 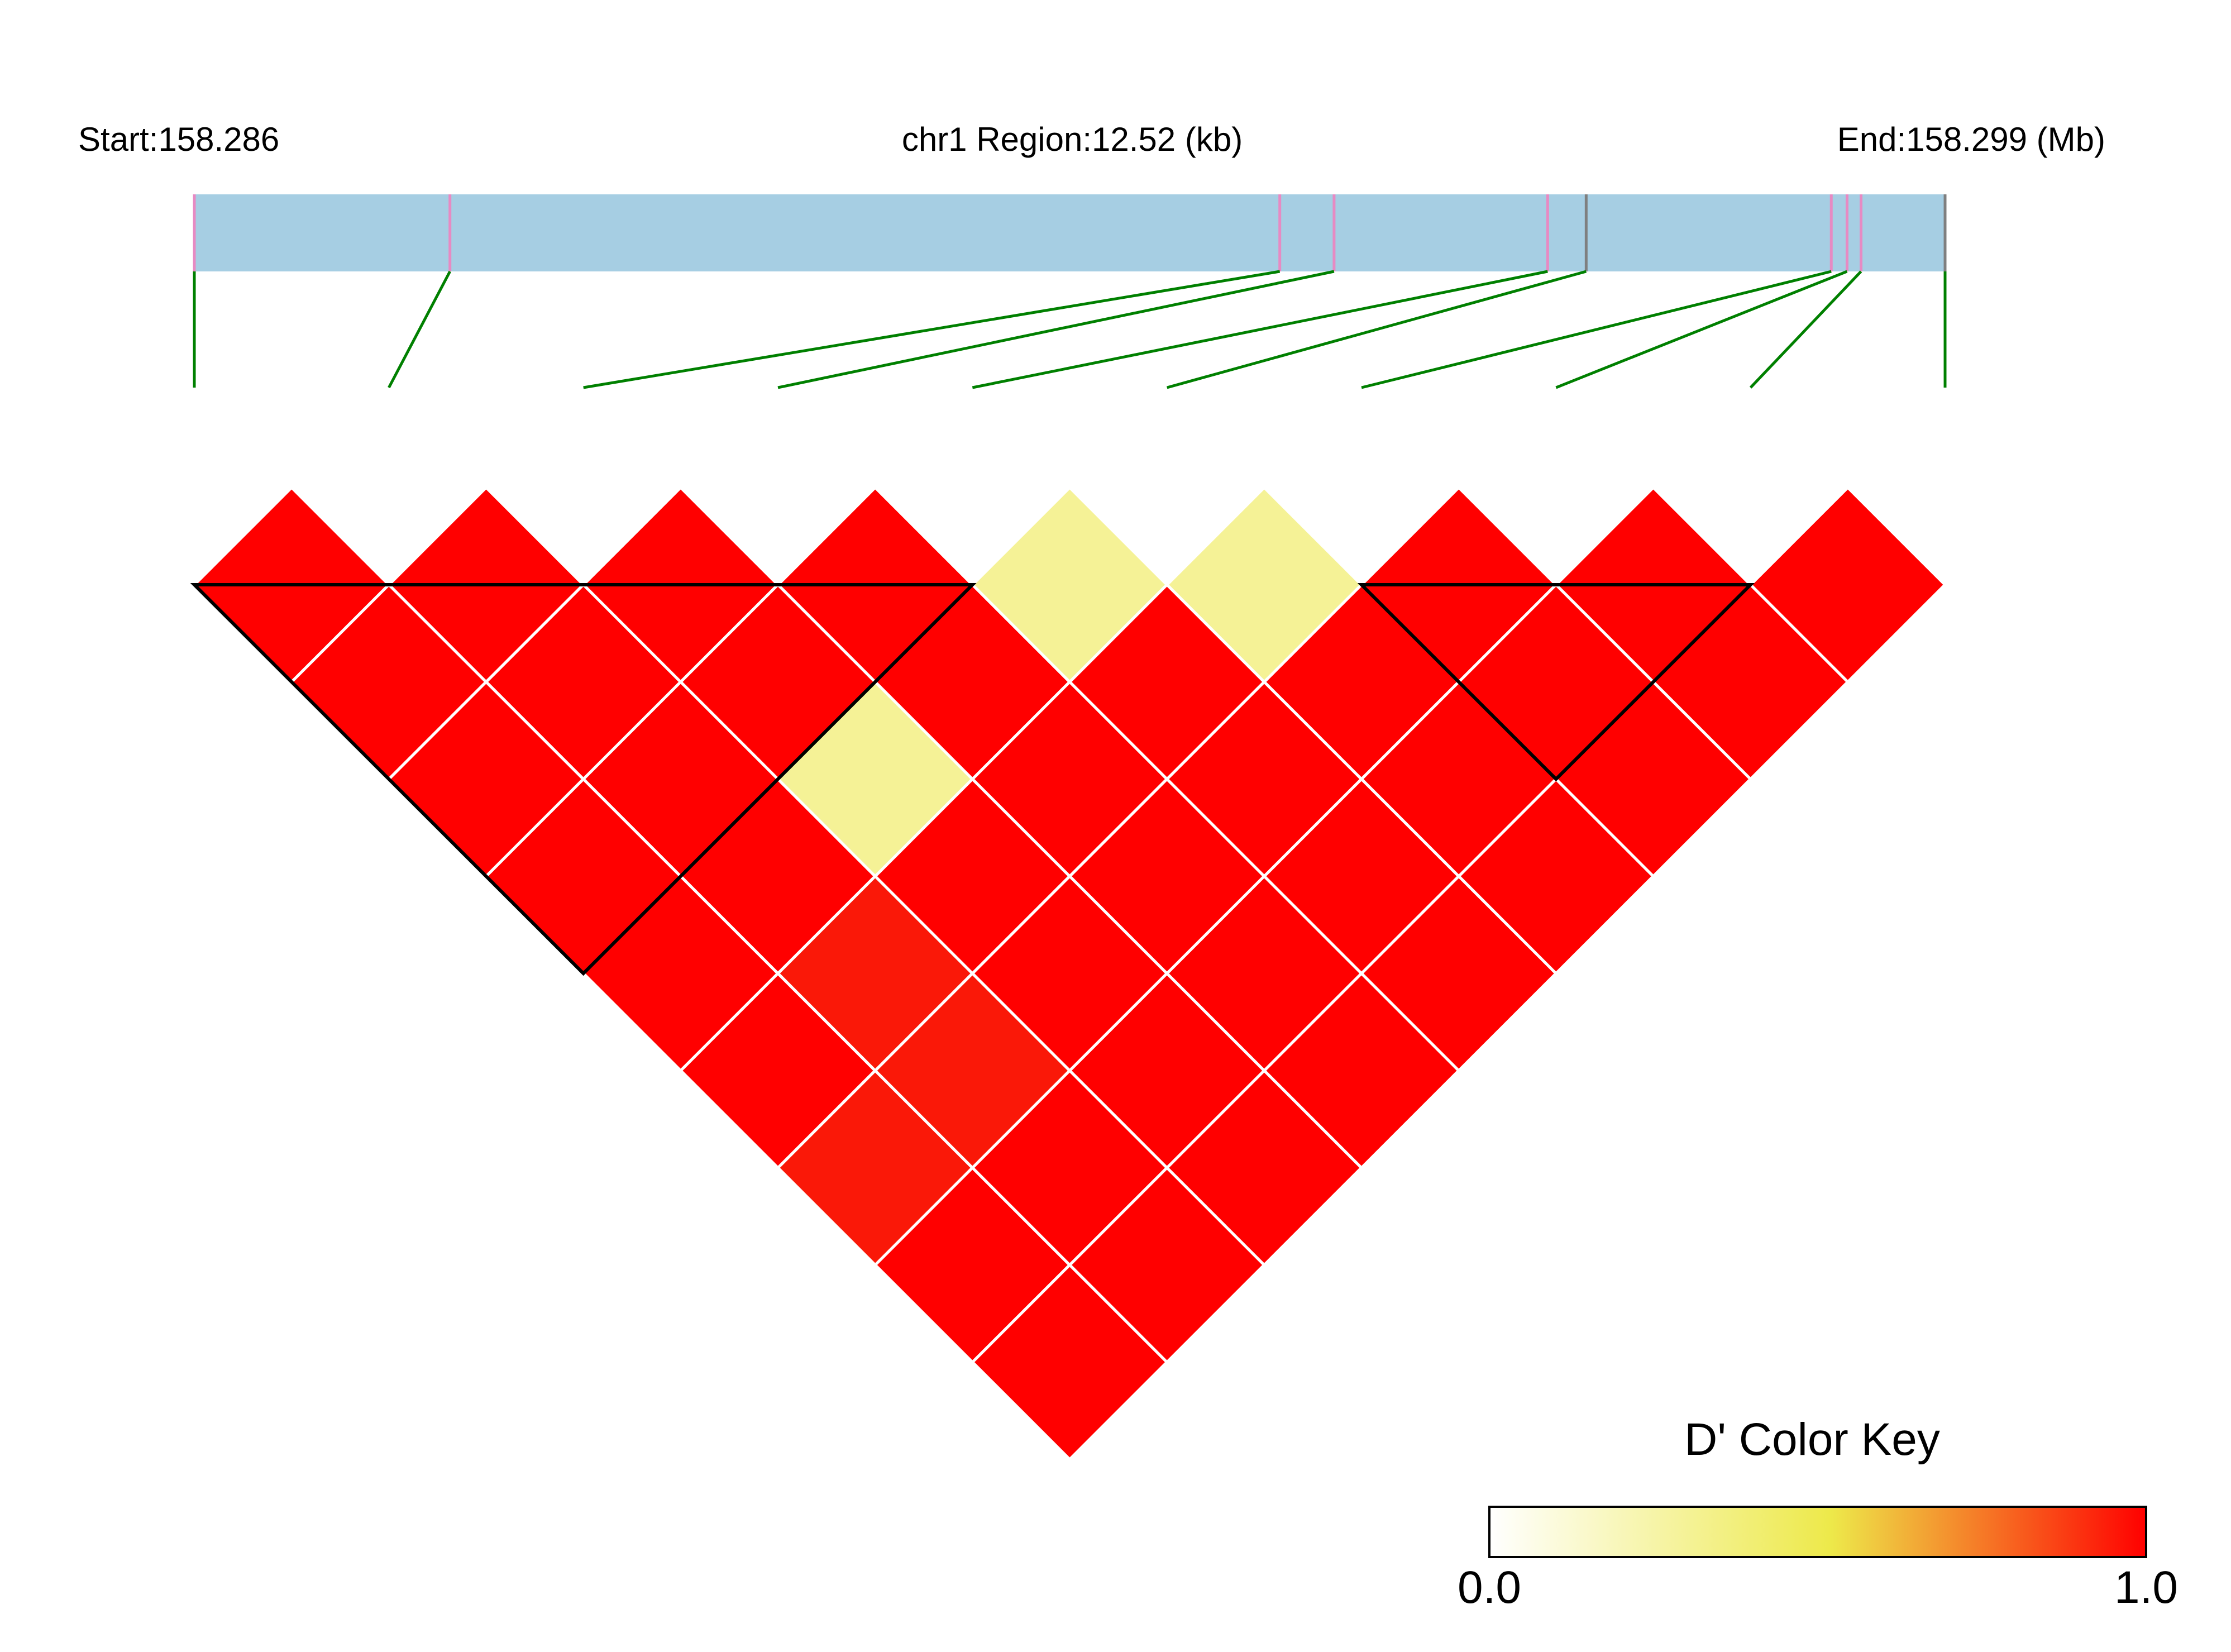 I want to click on region-start-label: Start:158.286, so click(x=178, y=139).